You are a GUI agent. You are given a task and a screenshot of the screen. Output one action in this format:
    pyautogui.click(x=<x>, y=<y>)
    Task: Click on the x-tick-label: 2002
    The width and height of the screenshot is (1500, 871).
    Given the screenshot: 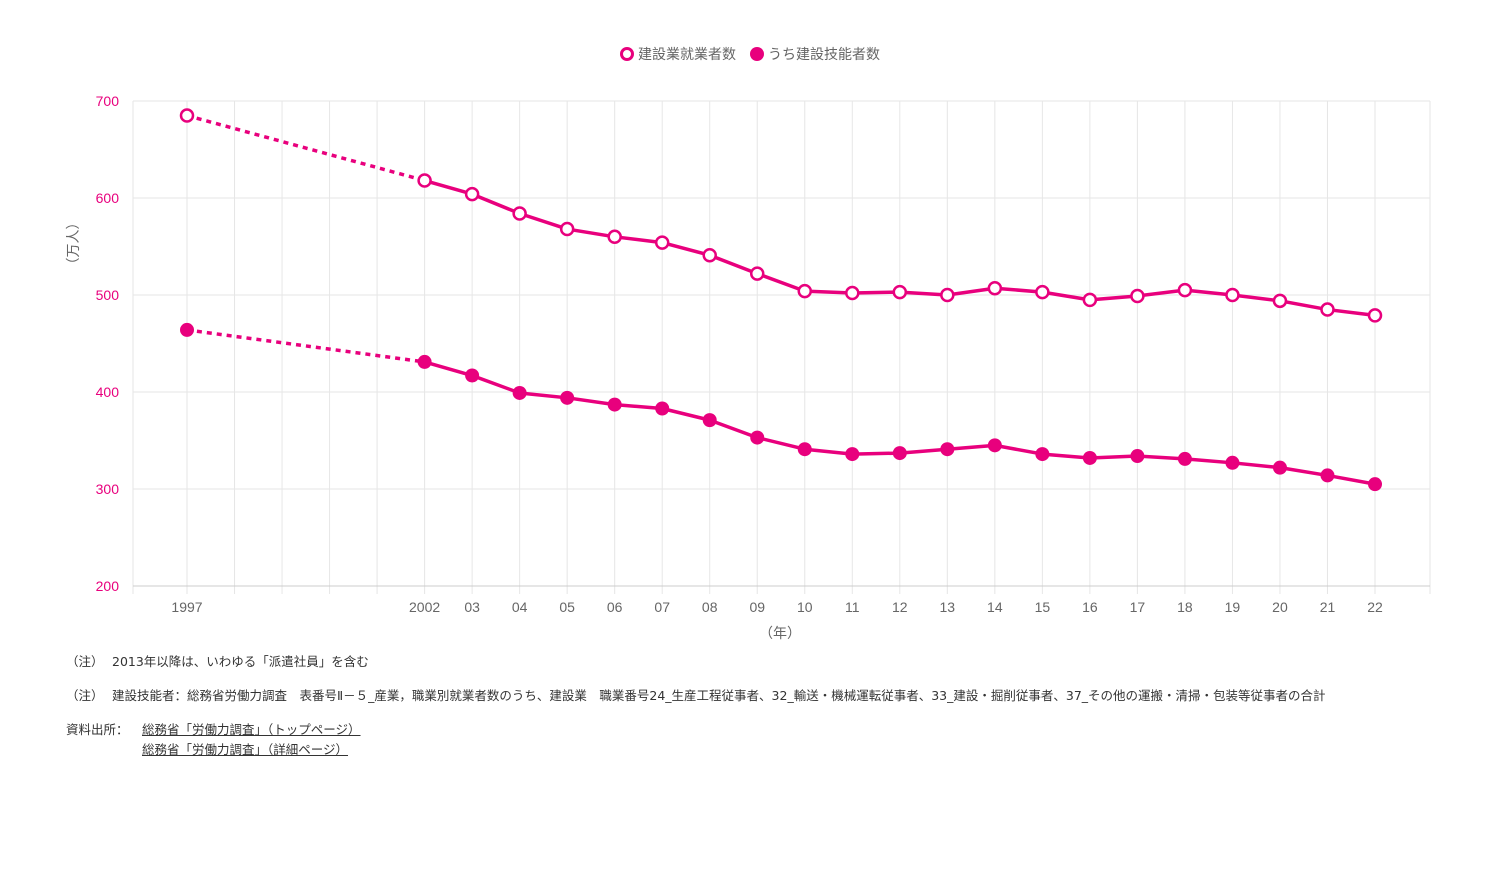 What is the action you would take?
    pyautogui.click(x=424, y=607)
    